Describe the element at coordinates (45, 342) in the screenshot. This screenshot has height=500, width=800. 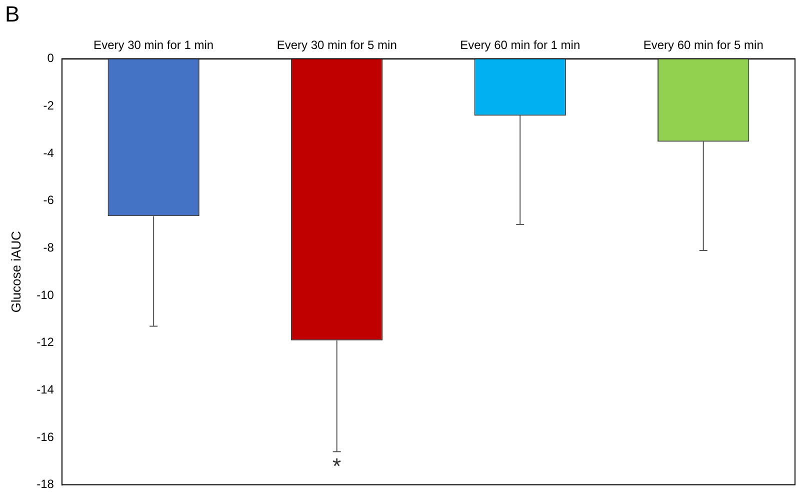
I see `y-tick-label: -12` at that location.